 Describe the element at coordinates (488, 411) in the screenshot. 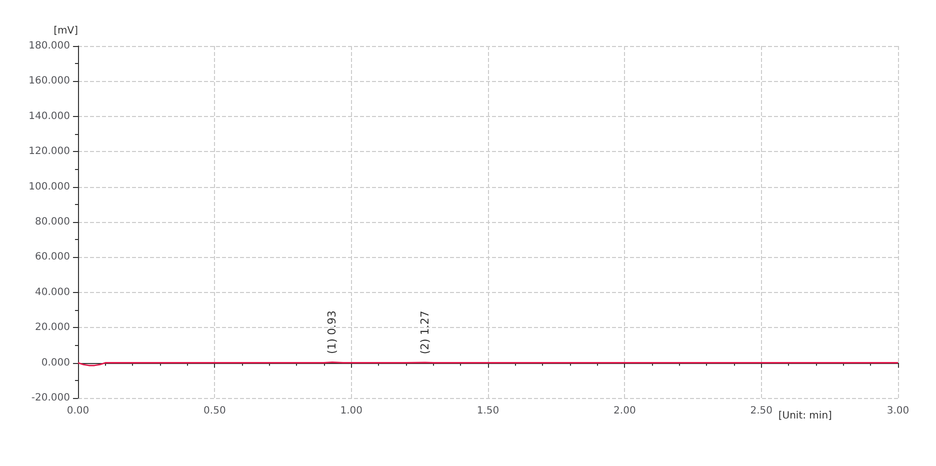

I see `x-tick-label: 1.50` at that location.